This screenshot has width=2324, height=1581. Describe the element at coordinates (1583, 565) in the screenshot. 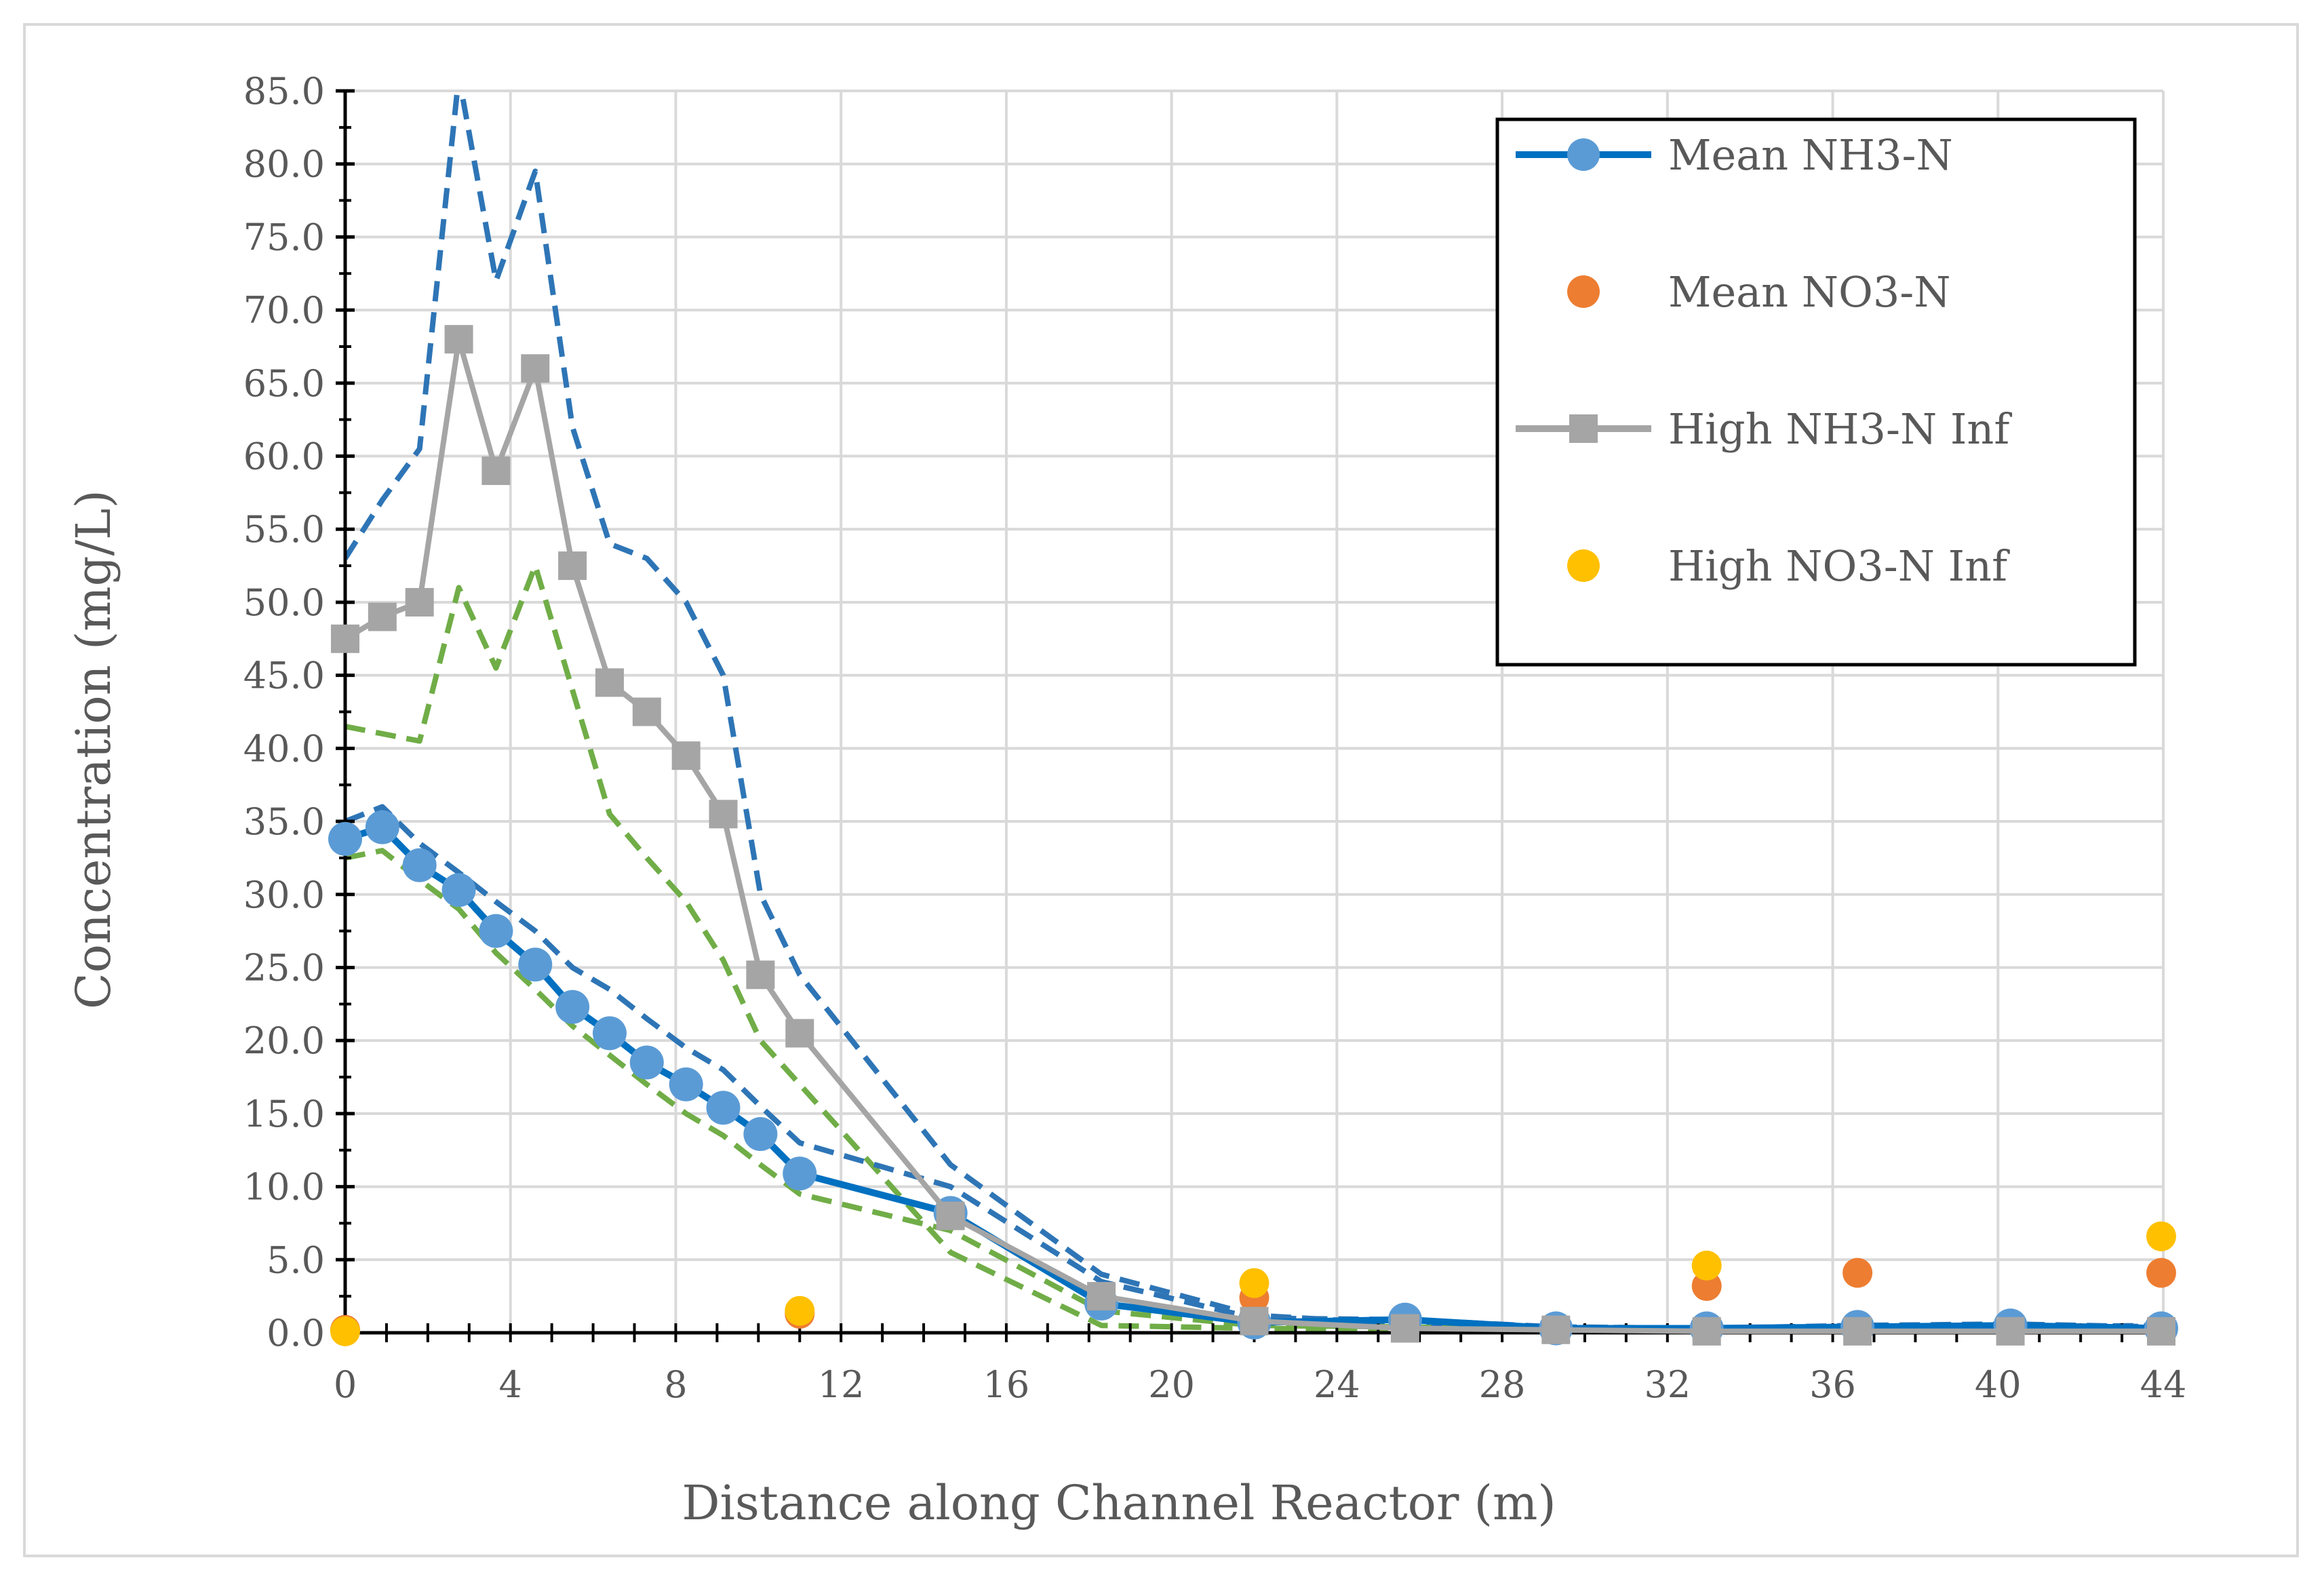

I see `legend-marker-high-no3` at that location.